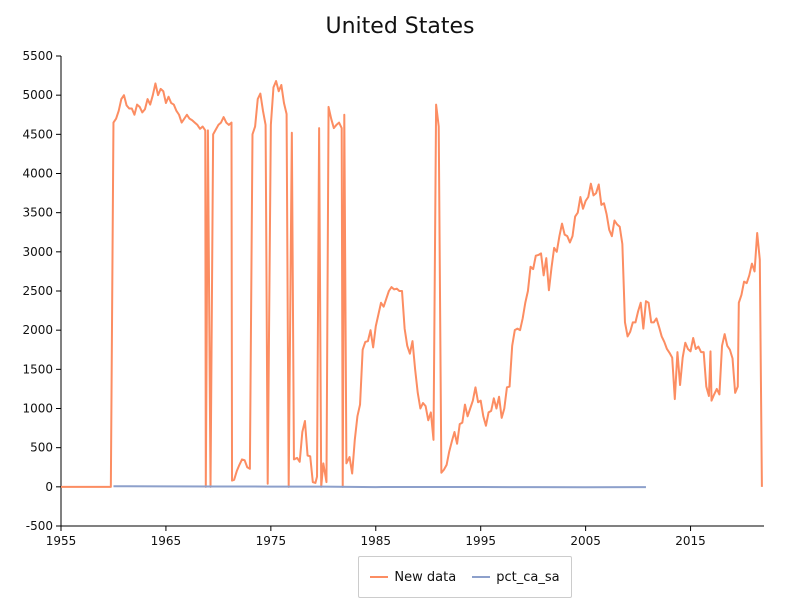 The image size is (800, 600). What do you see at coordinates (61, 541) in the screenshot?
I see `x-tick-label: 1955` at bounding box center [61, 541].